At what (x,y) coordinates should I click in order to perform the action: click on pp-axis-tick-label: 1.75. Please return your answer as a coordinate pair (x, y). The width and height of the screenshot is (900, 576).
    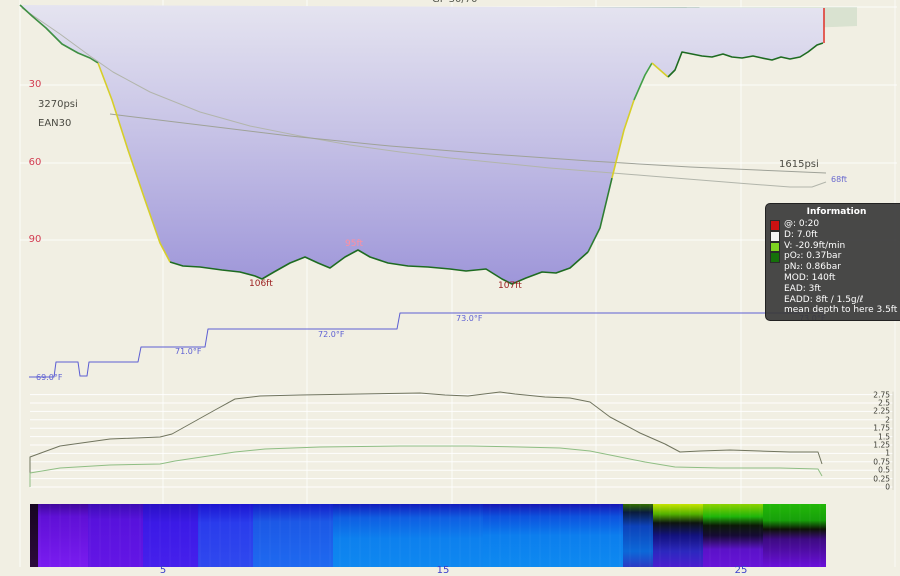
    Looking at the image, I should click on (881, 428).